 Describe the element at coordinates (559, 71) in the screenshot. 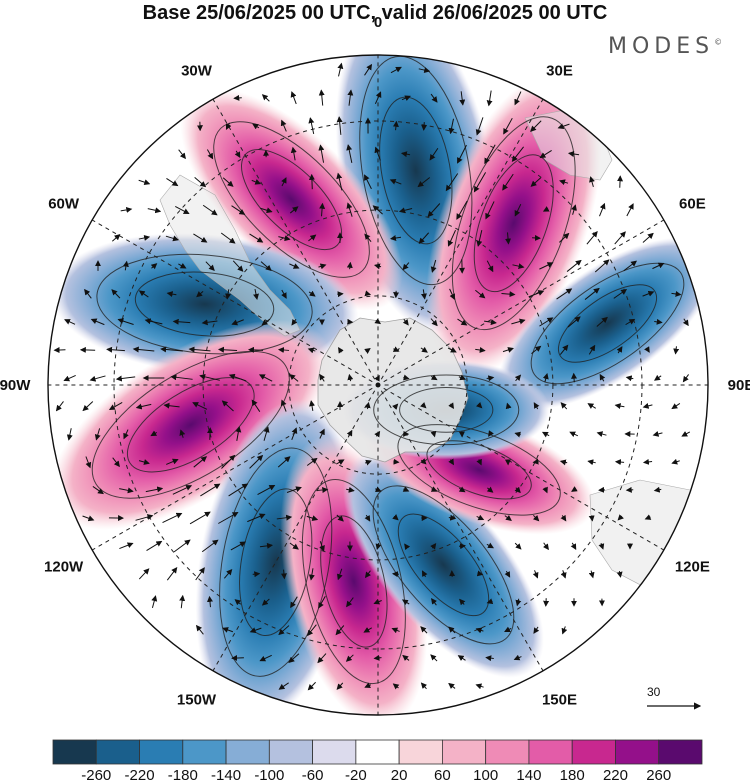

I see `longitude-label: 30E` at that location.